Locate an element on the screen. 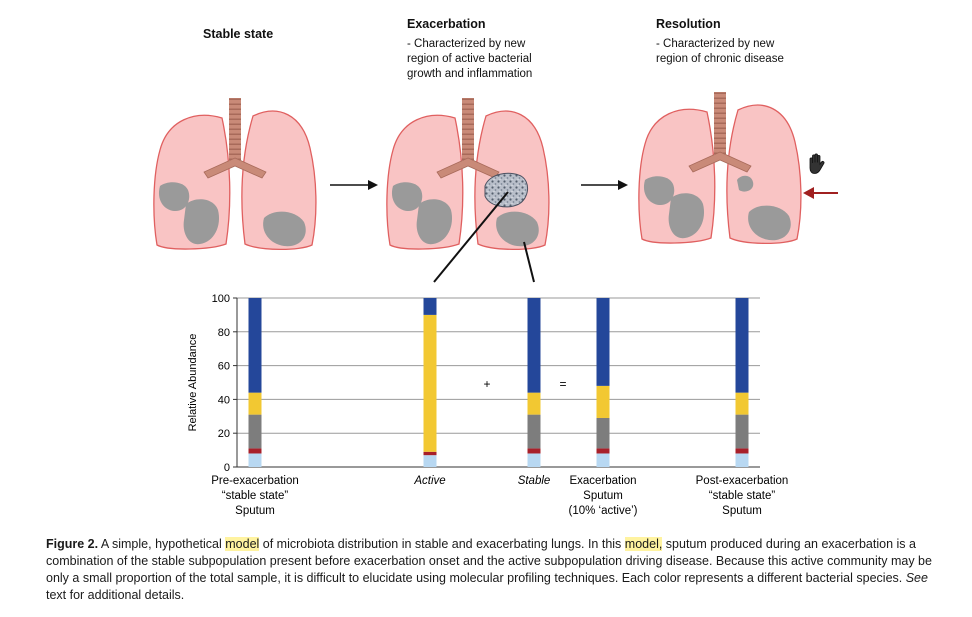  callout-line-stable is located at coordinates (529, 262).